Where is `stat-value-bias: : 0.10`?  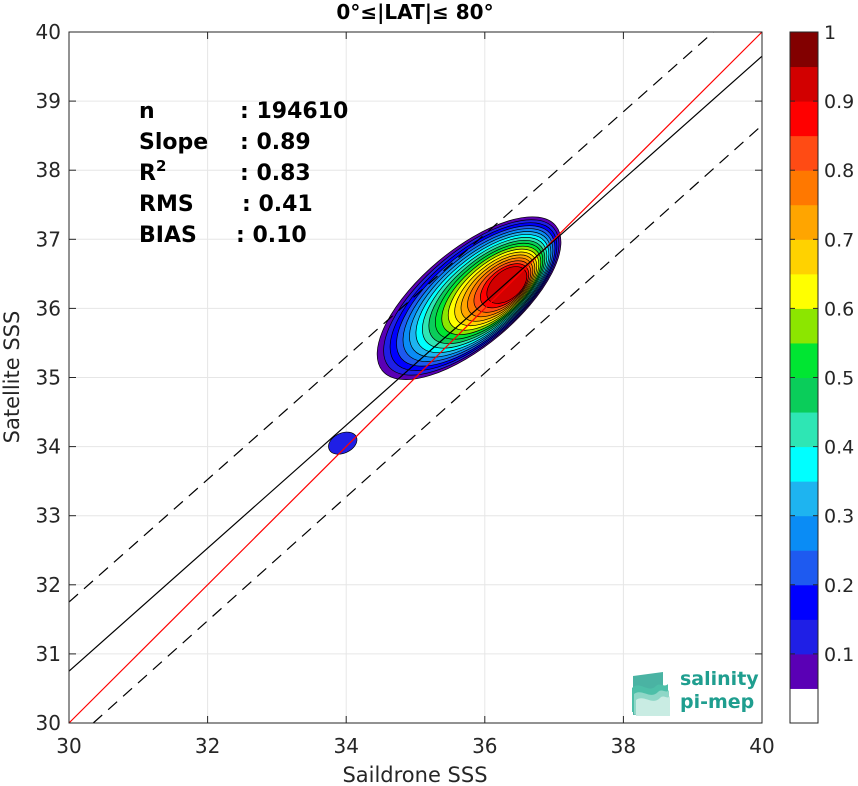 stat-value-bias: : 0.10 is located at coordinates (271, 235).